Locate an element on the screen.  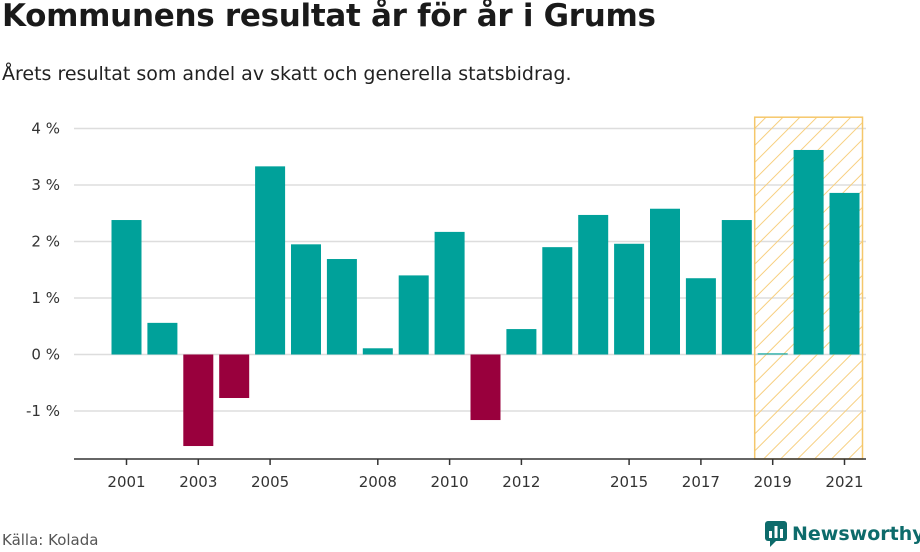
bar-2020 is located at coordinates (808, 252).